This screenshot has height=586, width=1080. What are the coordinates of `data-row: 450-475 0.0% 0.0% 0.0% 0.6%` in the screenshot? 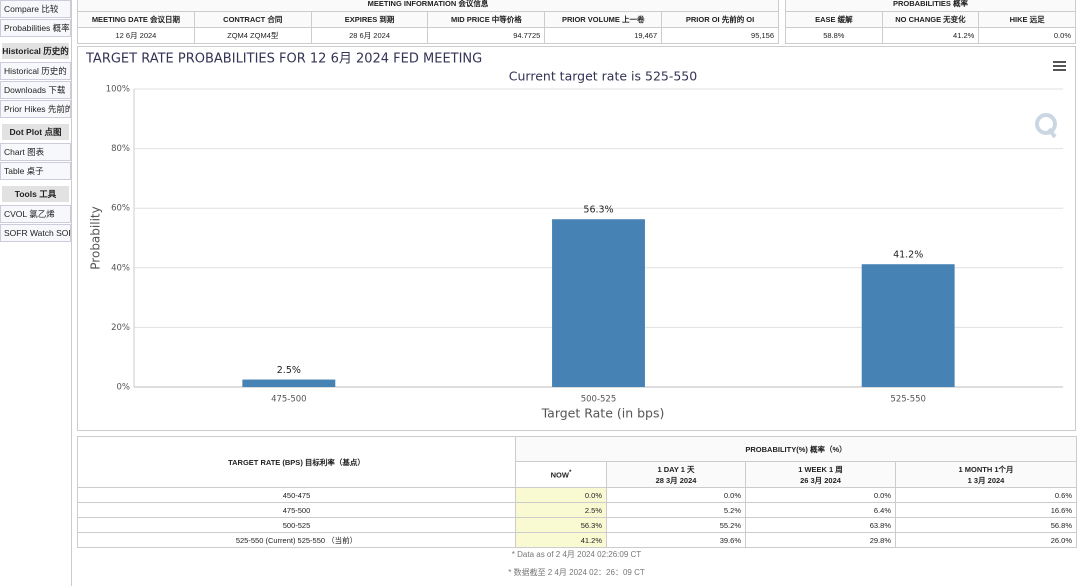 It's located at (577, 495).